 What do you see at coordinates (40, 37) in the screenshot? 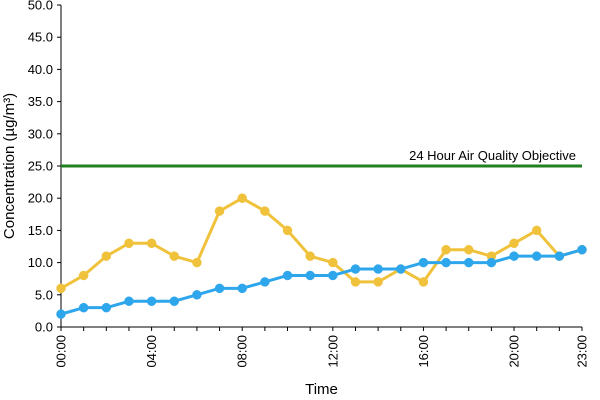
I see `y-tick-label: 45.0` at bounding box center [40, 37].